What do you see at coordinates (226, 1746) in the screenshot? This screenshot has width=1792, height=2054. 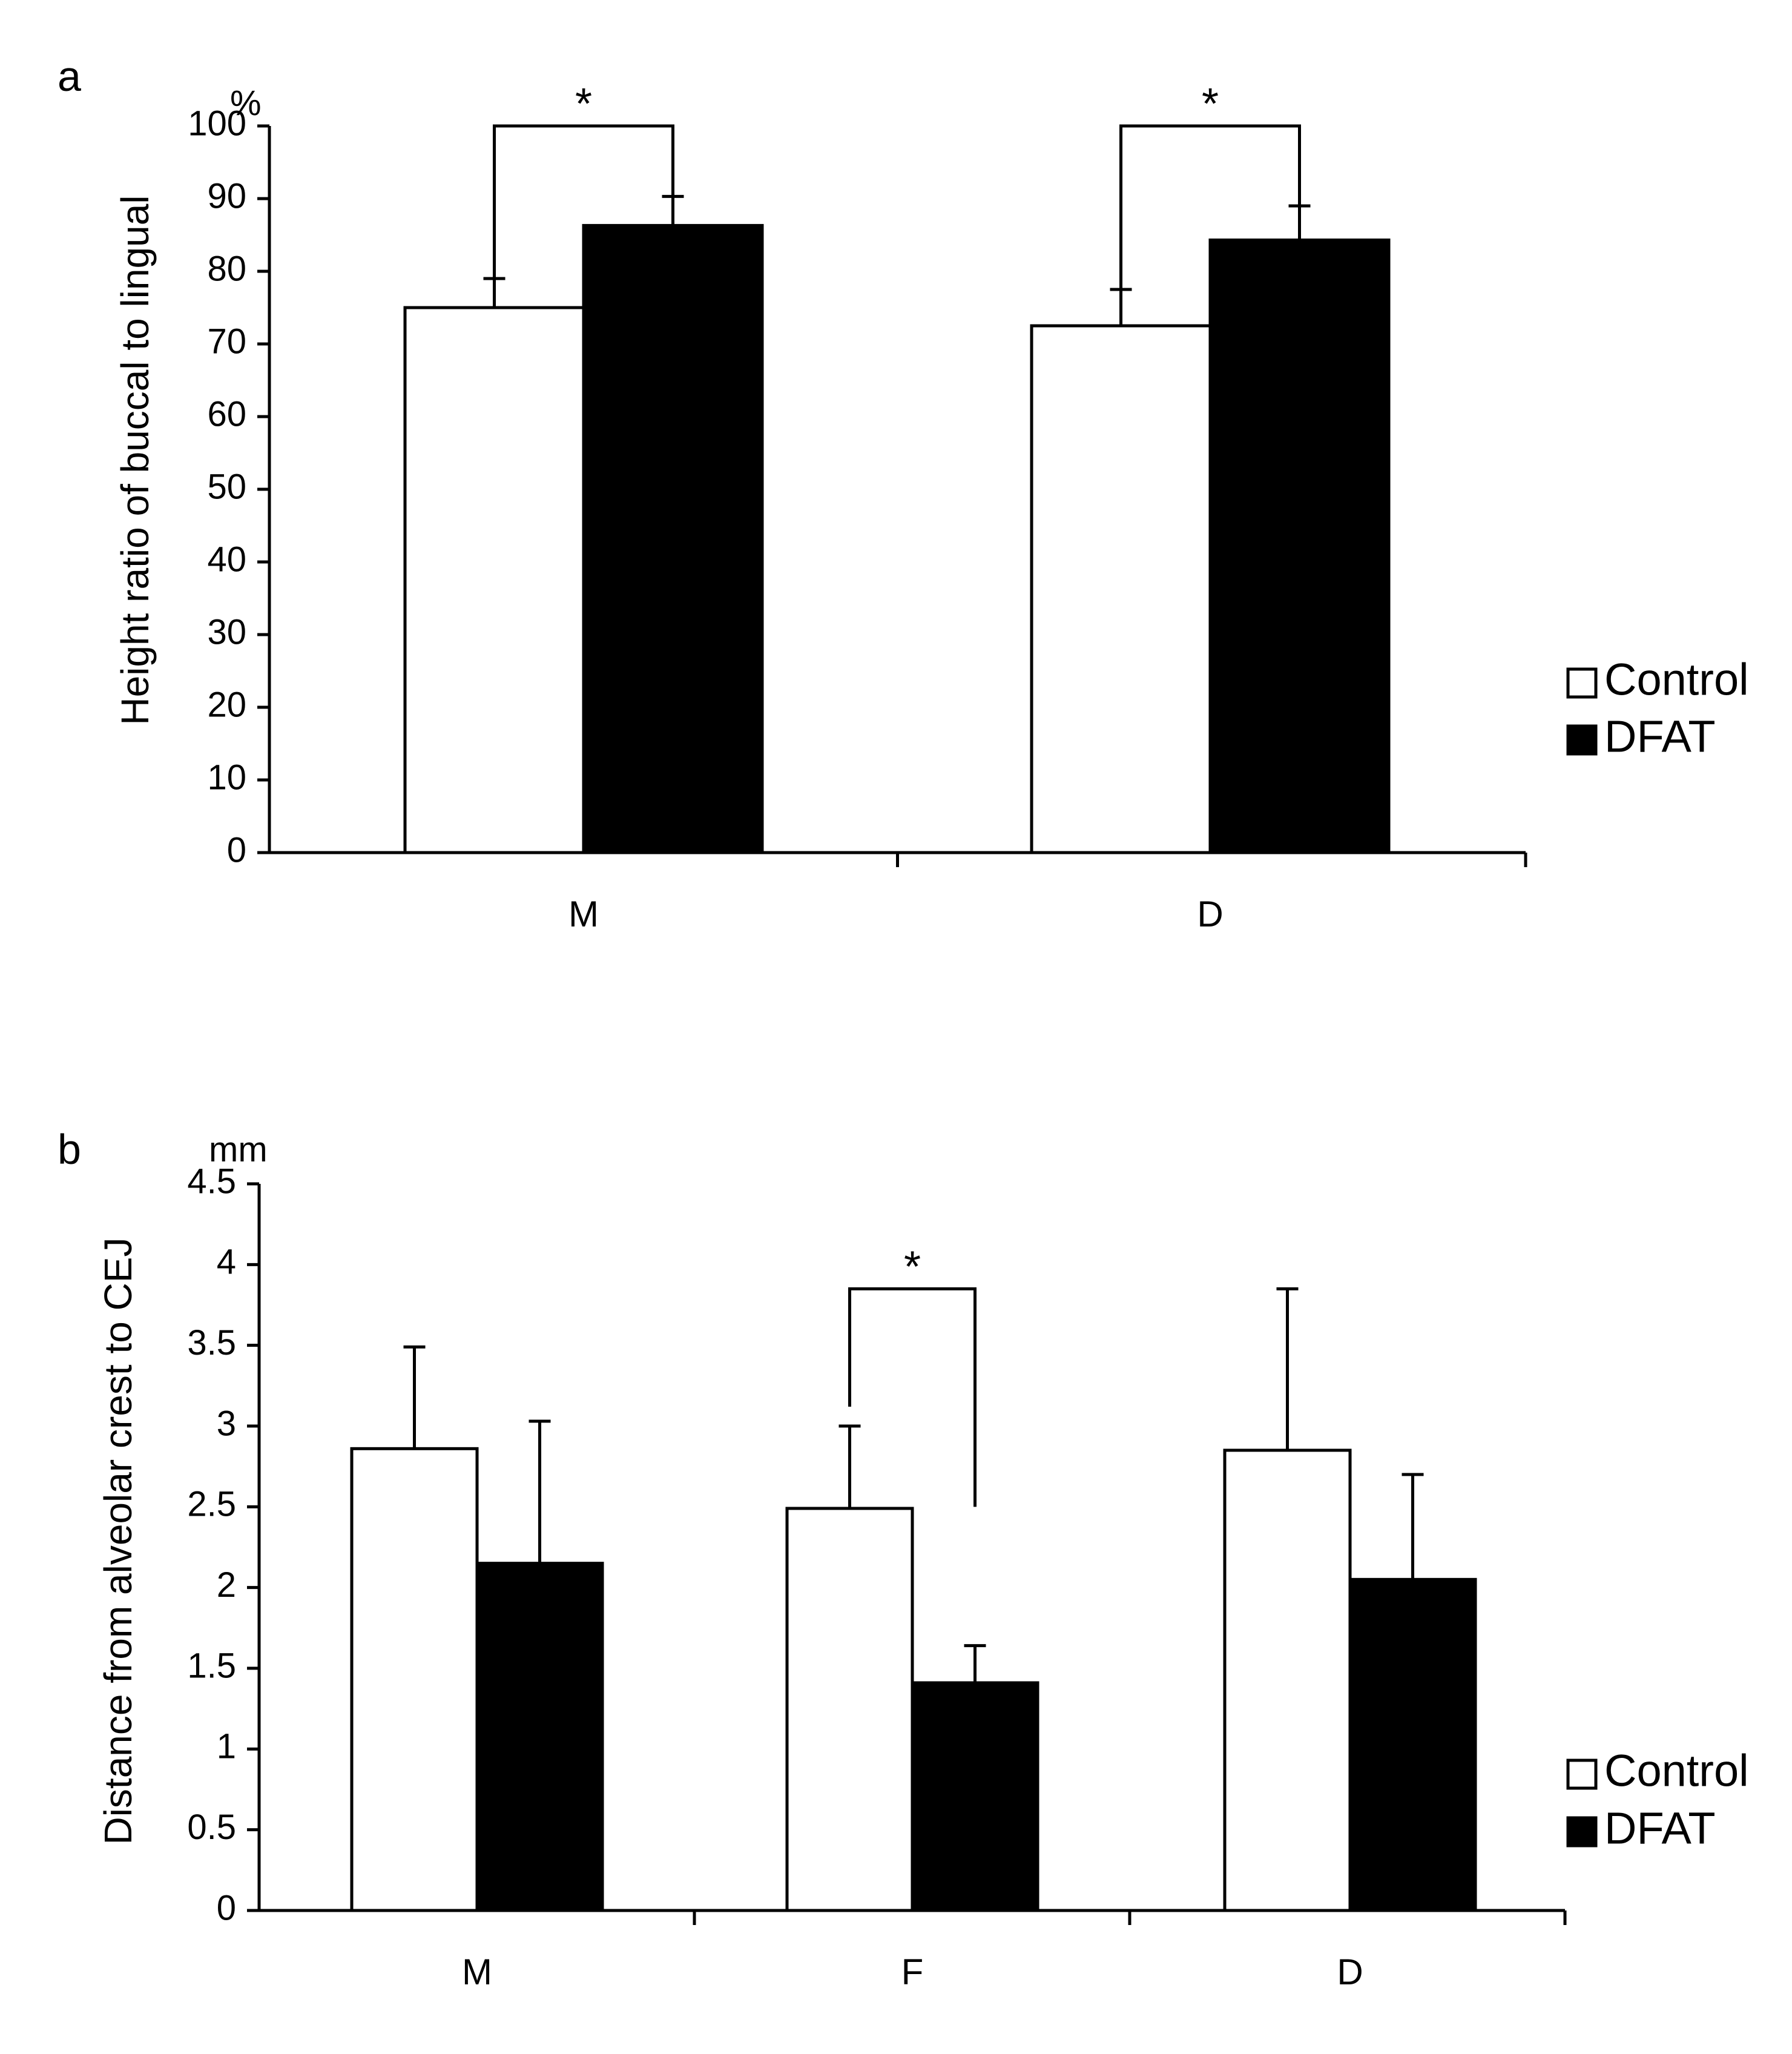 I see `y-tick-label: 1` at bounding box center [226, 1746].